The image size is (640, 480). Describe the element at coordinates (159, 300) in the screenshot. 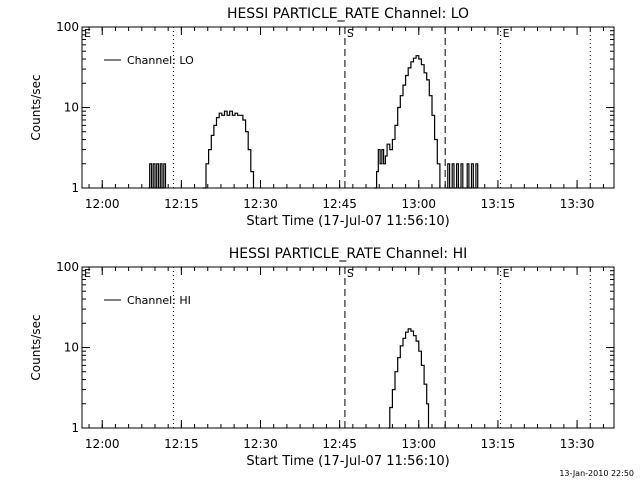

I see `legend-label: Channel: HI` at that location.